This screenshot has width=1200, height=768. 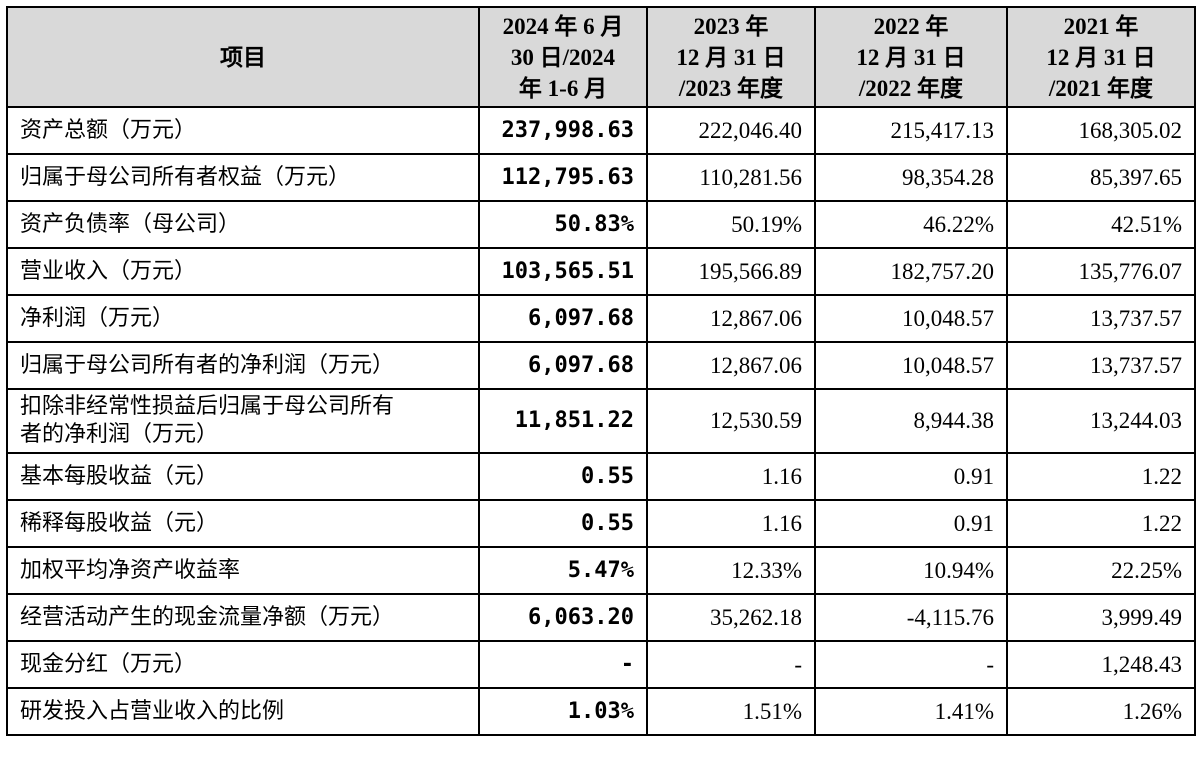 I want to click on cell-2024h1: 5.47%, so click(x=563, y=570).